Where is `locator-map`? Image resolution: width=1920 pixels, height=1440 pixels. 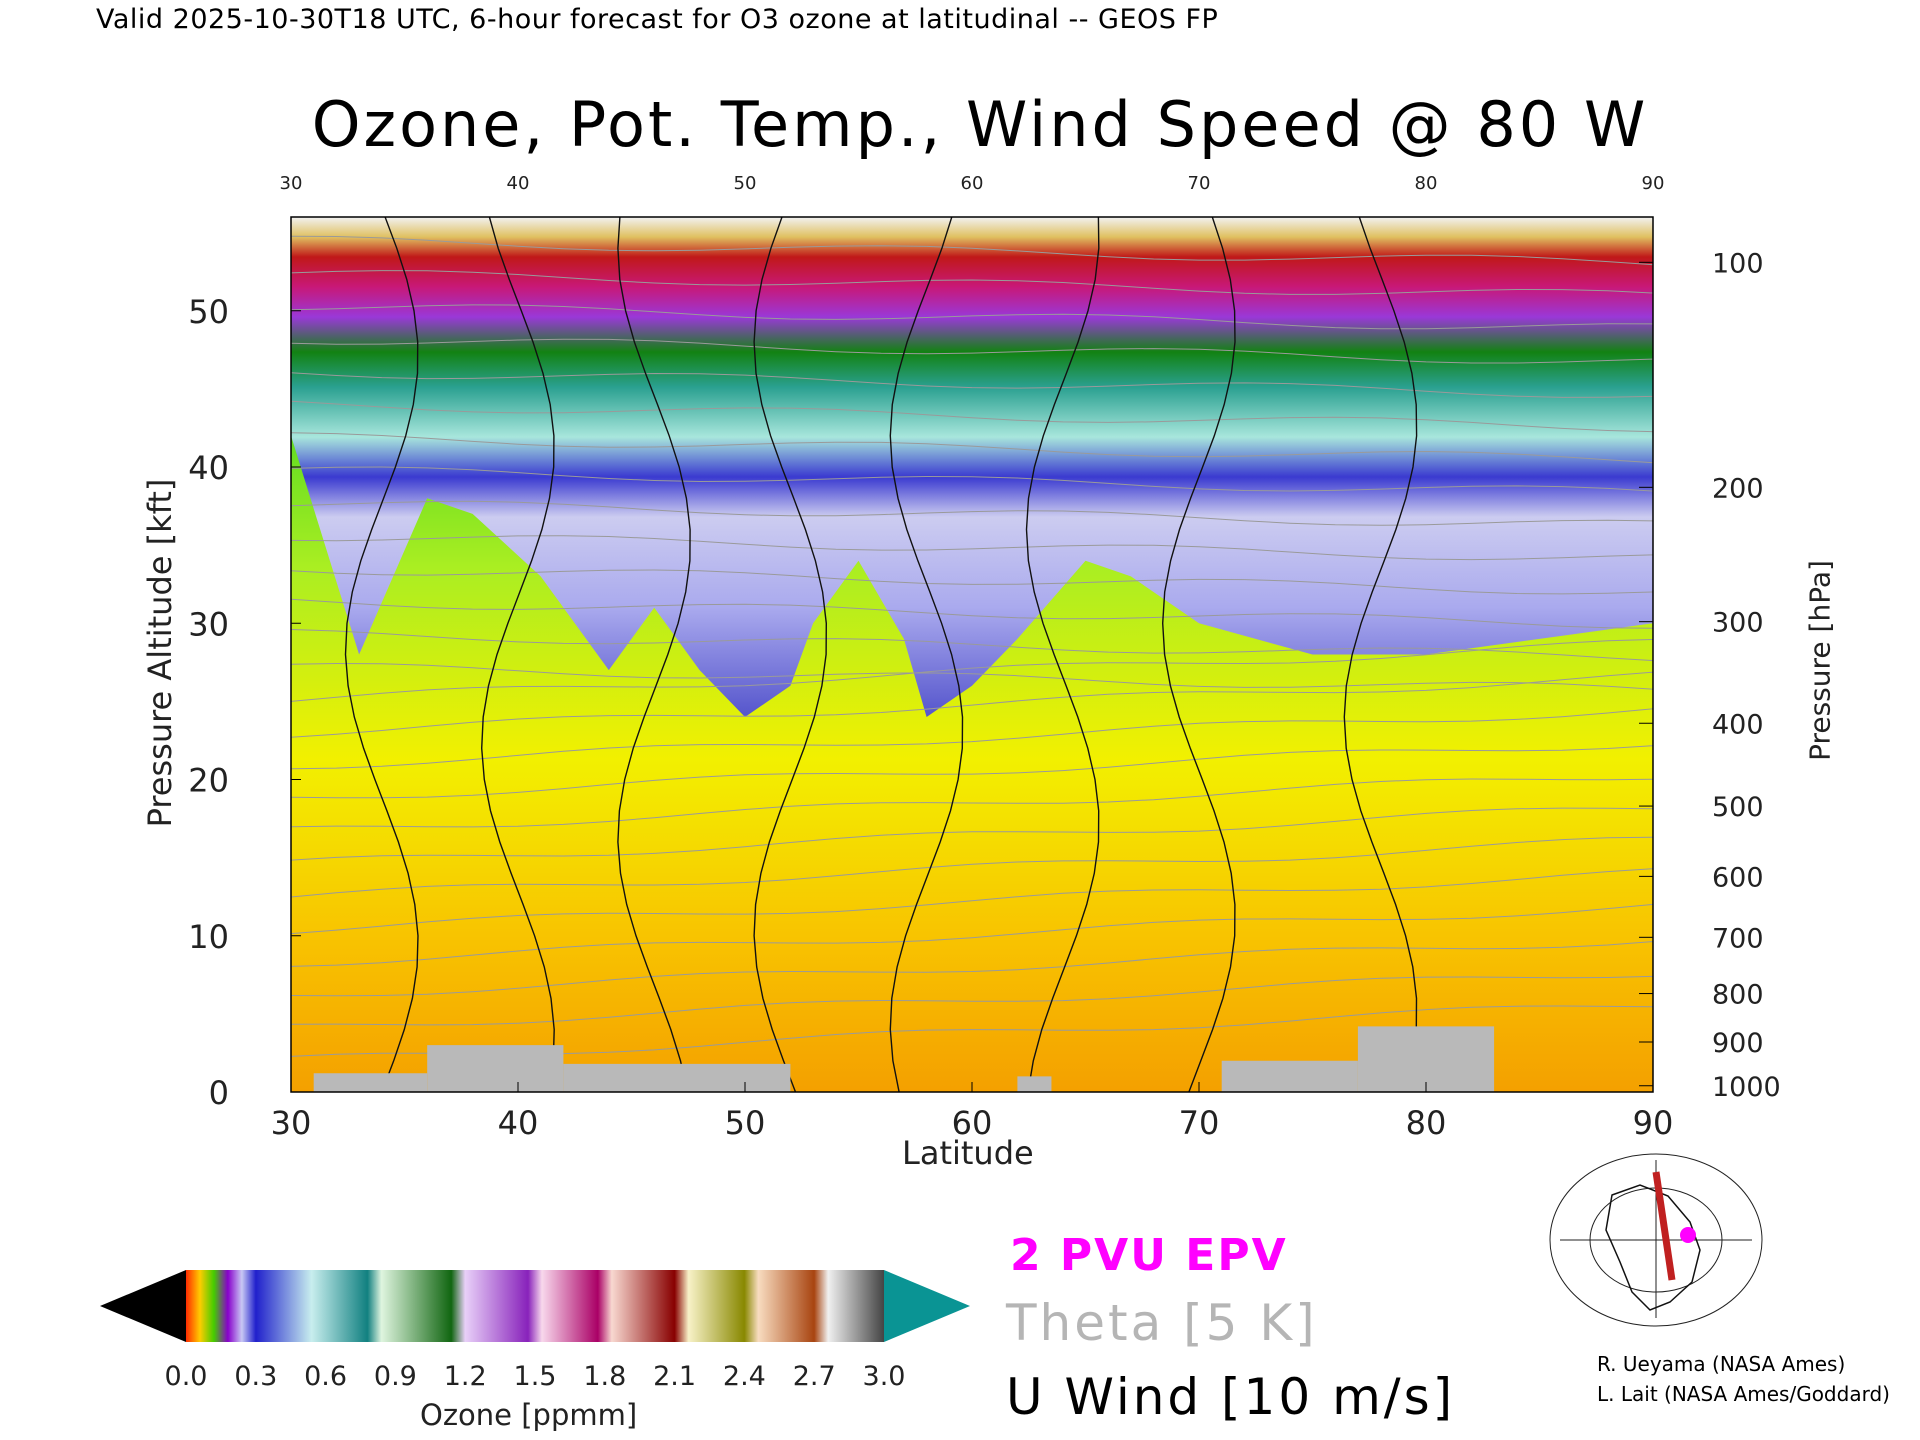 locator-map is located at coordinates (1656, 1240).